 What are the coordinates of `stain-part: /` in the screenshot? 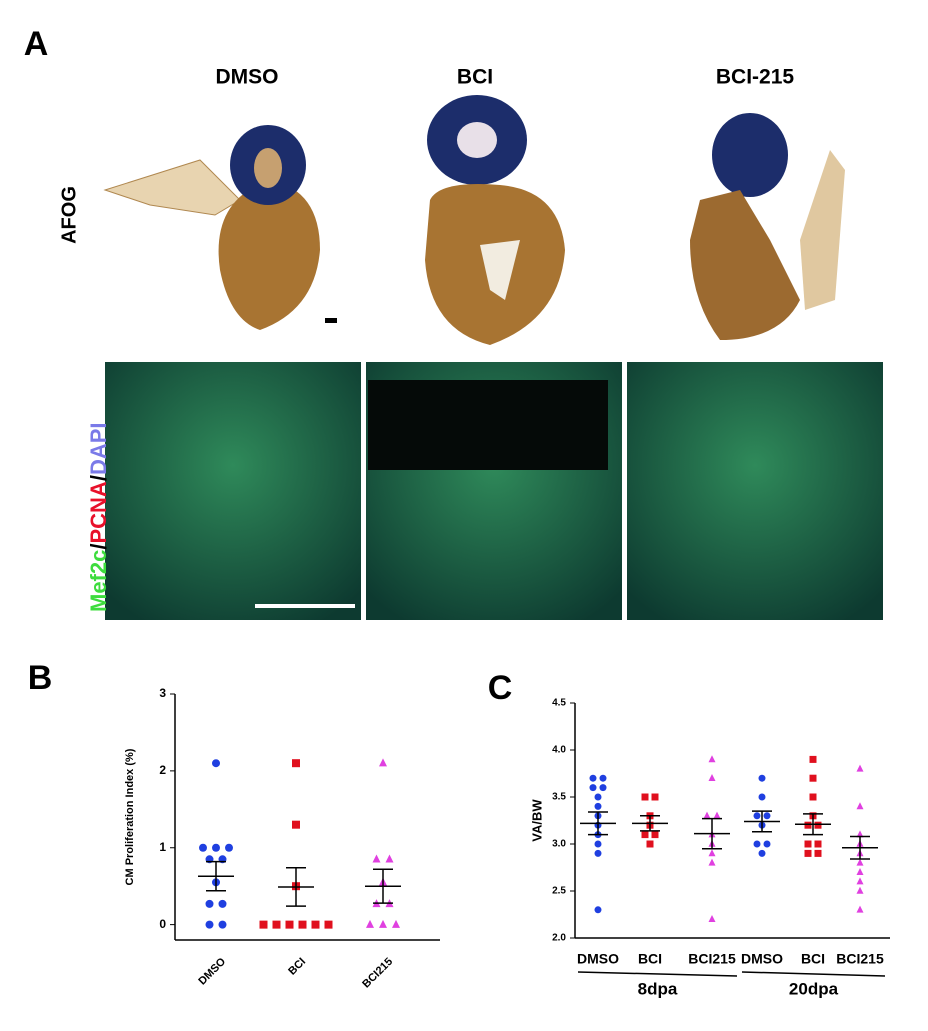 It's located at (98, 478).